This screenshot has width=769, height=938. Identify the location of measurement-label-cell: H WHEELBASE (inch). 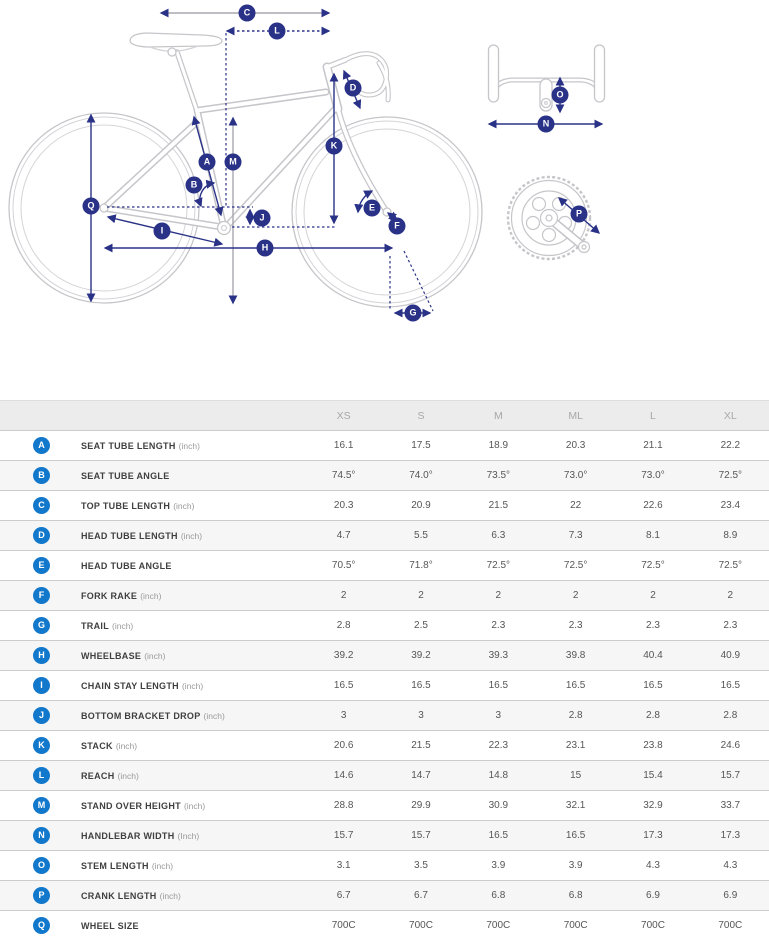
(152, 656).